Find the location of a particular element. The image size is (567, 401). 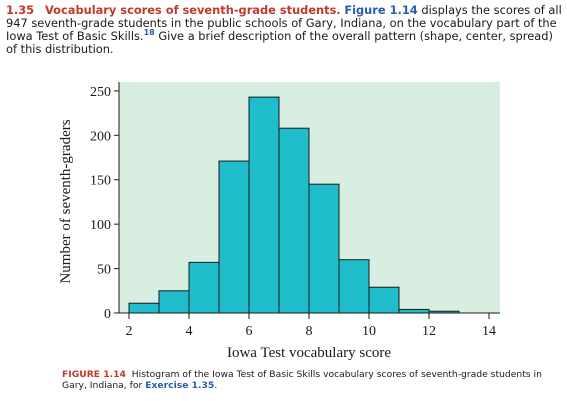

y-tick-label: 100 is located at coordinates (100, 225).